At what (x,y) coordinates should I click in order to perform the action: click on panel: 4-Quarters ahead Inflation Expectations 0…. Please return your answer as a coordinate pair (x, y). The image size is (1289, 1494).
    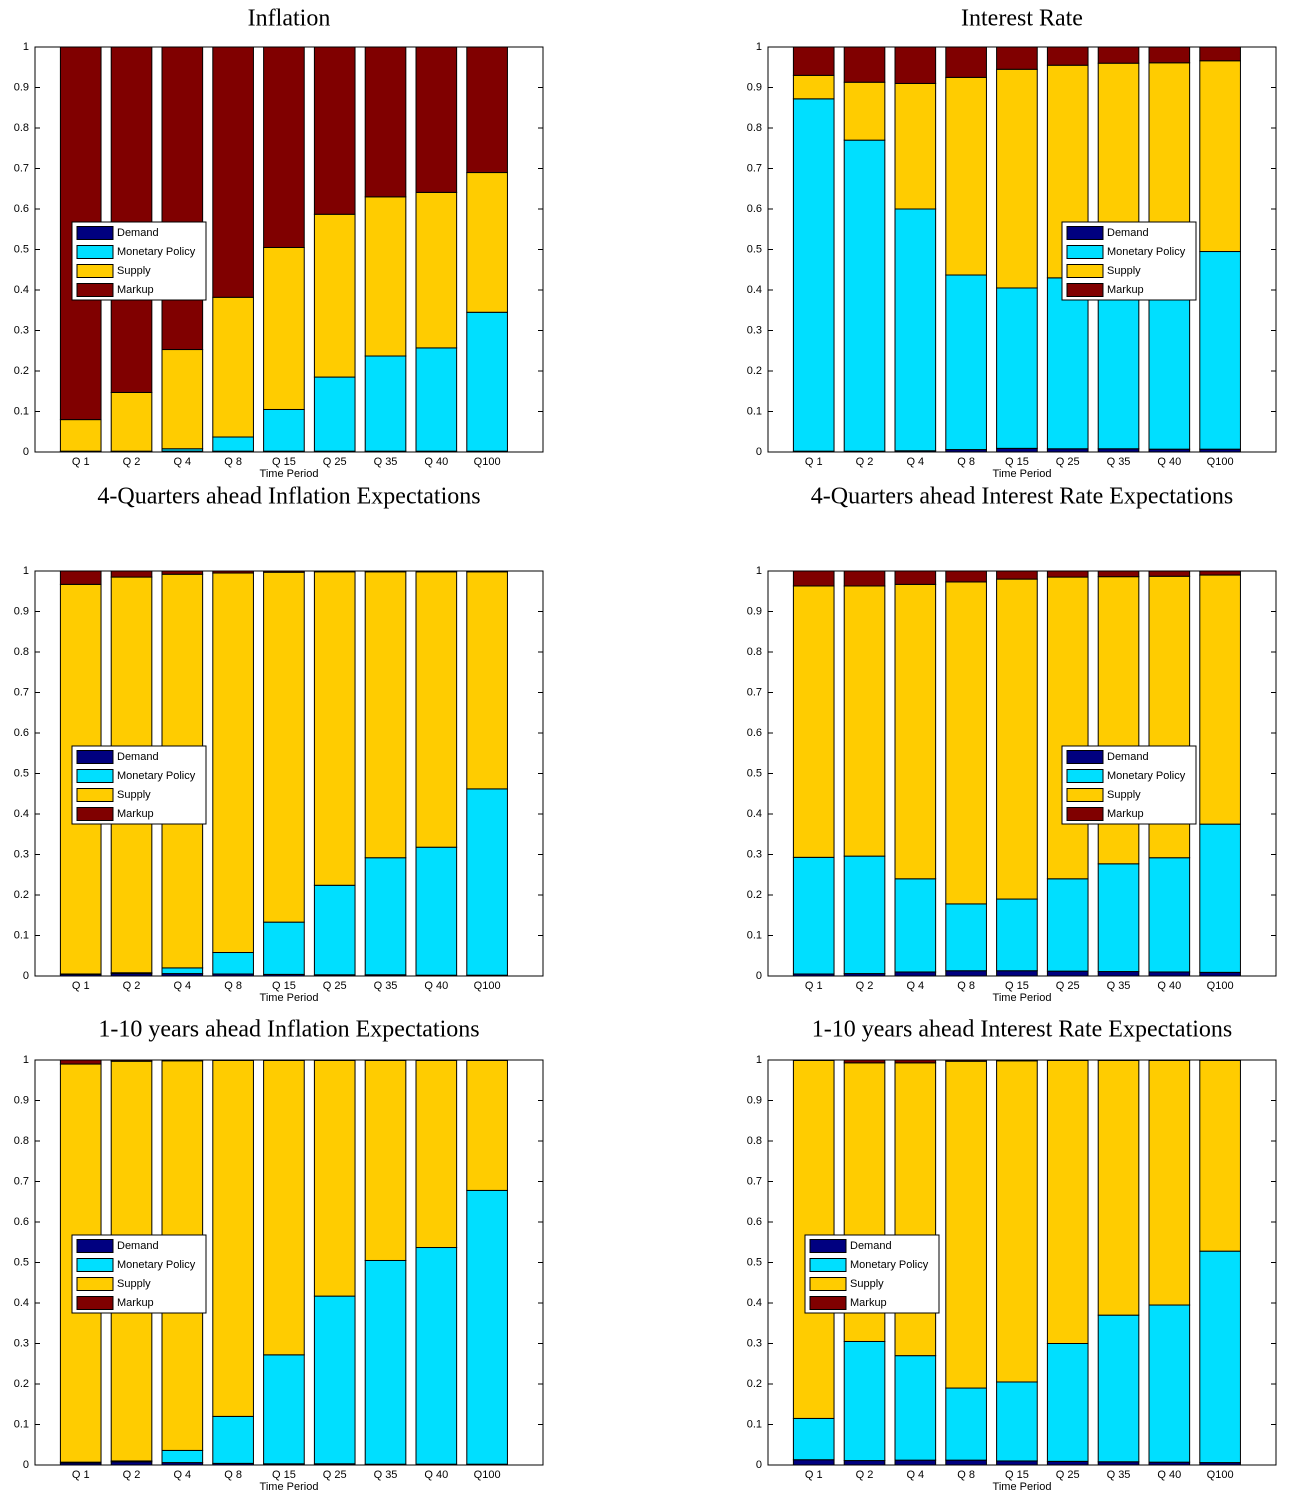
    Looking at the image, I should click on (279, 744).